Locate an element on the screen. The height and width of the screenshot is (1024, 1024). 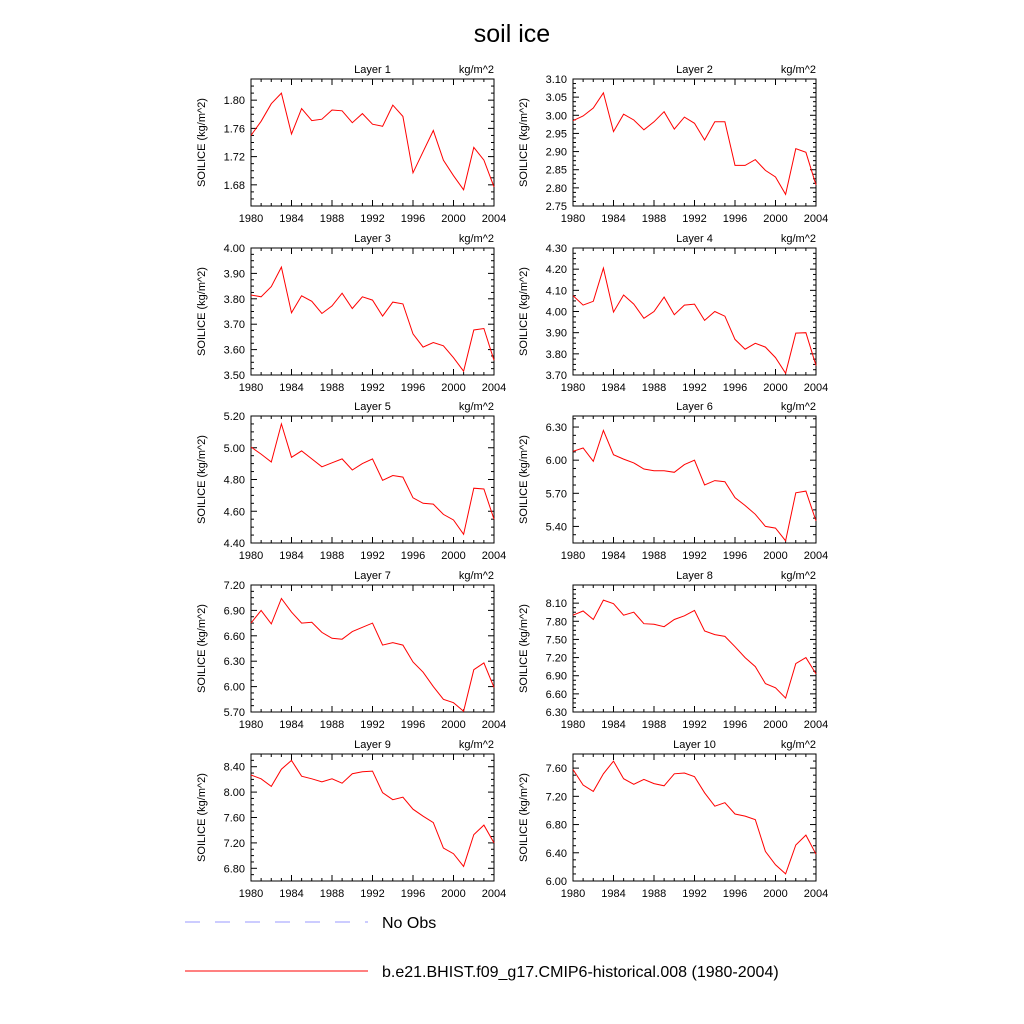
y-tick-label: 6.40 is located at coordinates (556, 854).